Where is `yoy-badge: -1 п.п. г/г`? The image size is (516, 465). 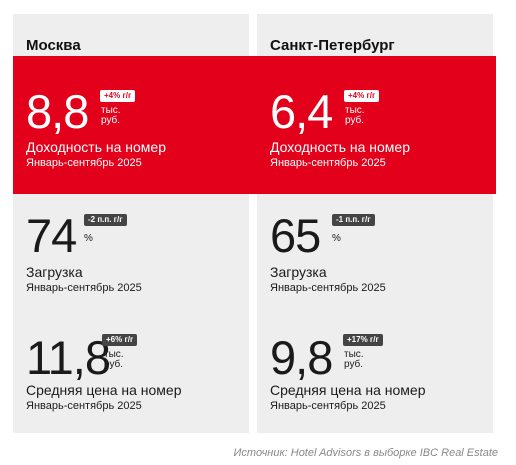
yoy-badge: -1 п.п. г/г is located at coordinates (353, 220).